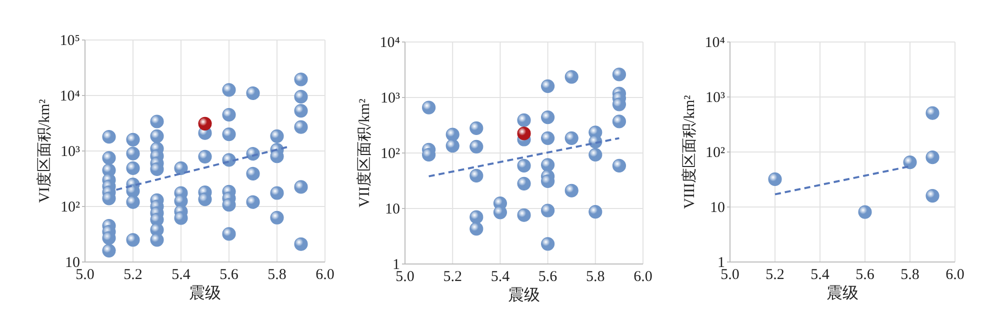  What do you see at coordinates (364, 153) in the screenshot?
I see `y-axis-title: VII度区面积/km²` at bounding box center [364, 153].